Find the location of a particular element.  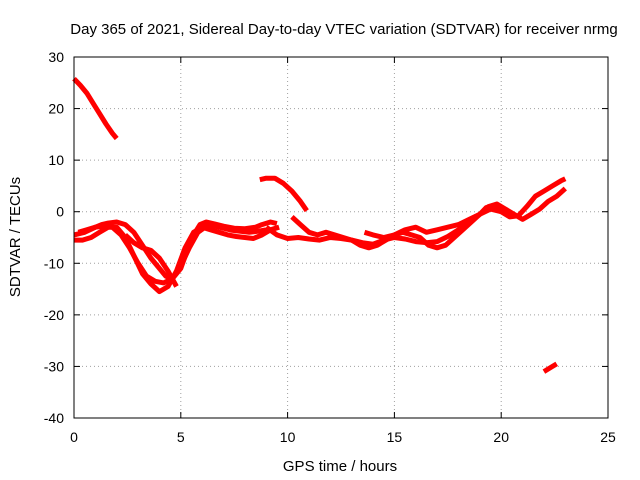

y-tick-label: -40 is located at coordinates (54, 418).